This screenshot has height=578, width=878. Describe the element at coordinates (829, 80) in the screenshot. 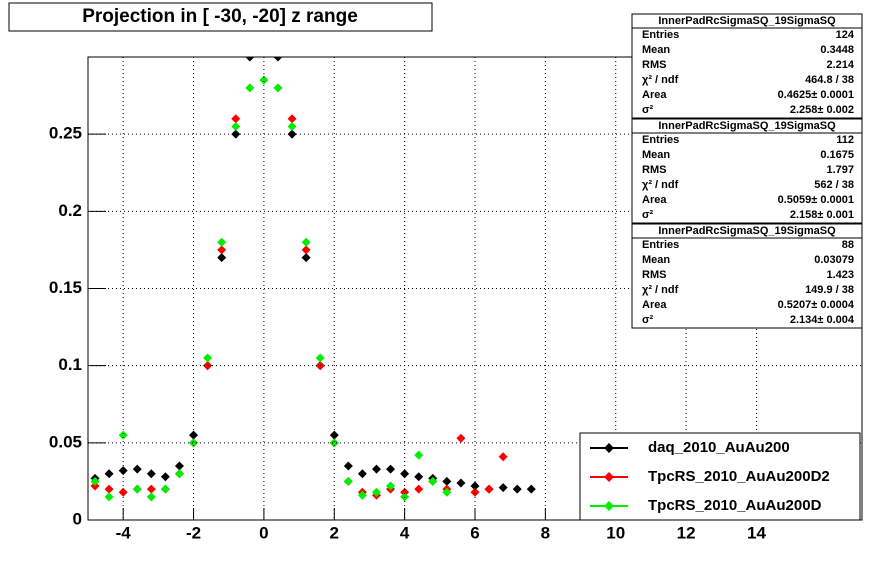

I see `stats-value: 464.8 / 38` at that location.